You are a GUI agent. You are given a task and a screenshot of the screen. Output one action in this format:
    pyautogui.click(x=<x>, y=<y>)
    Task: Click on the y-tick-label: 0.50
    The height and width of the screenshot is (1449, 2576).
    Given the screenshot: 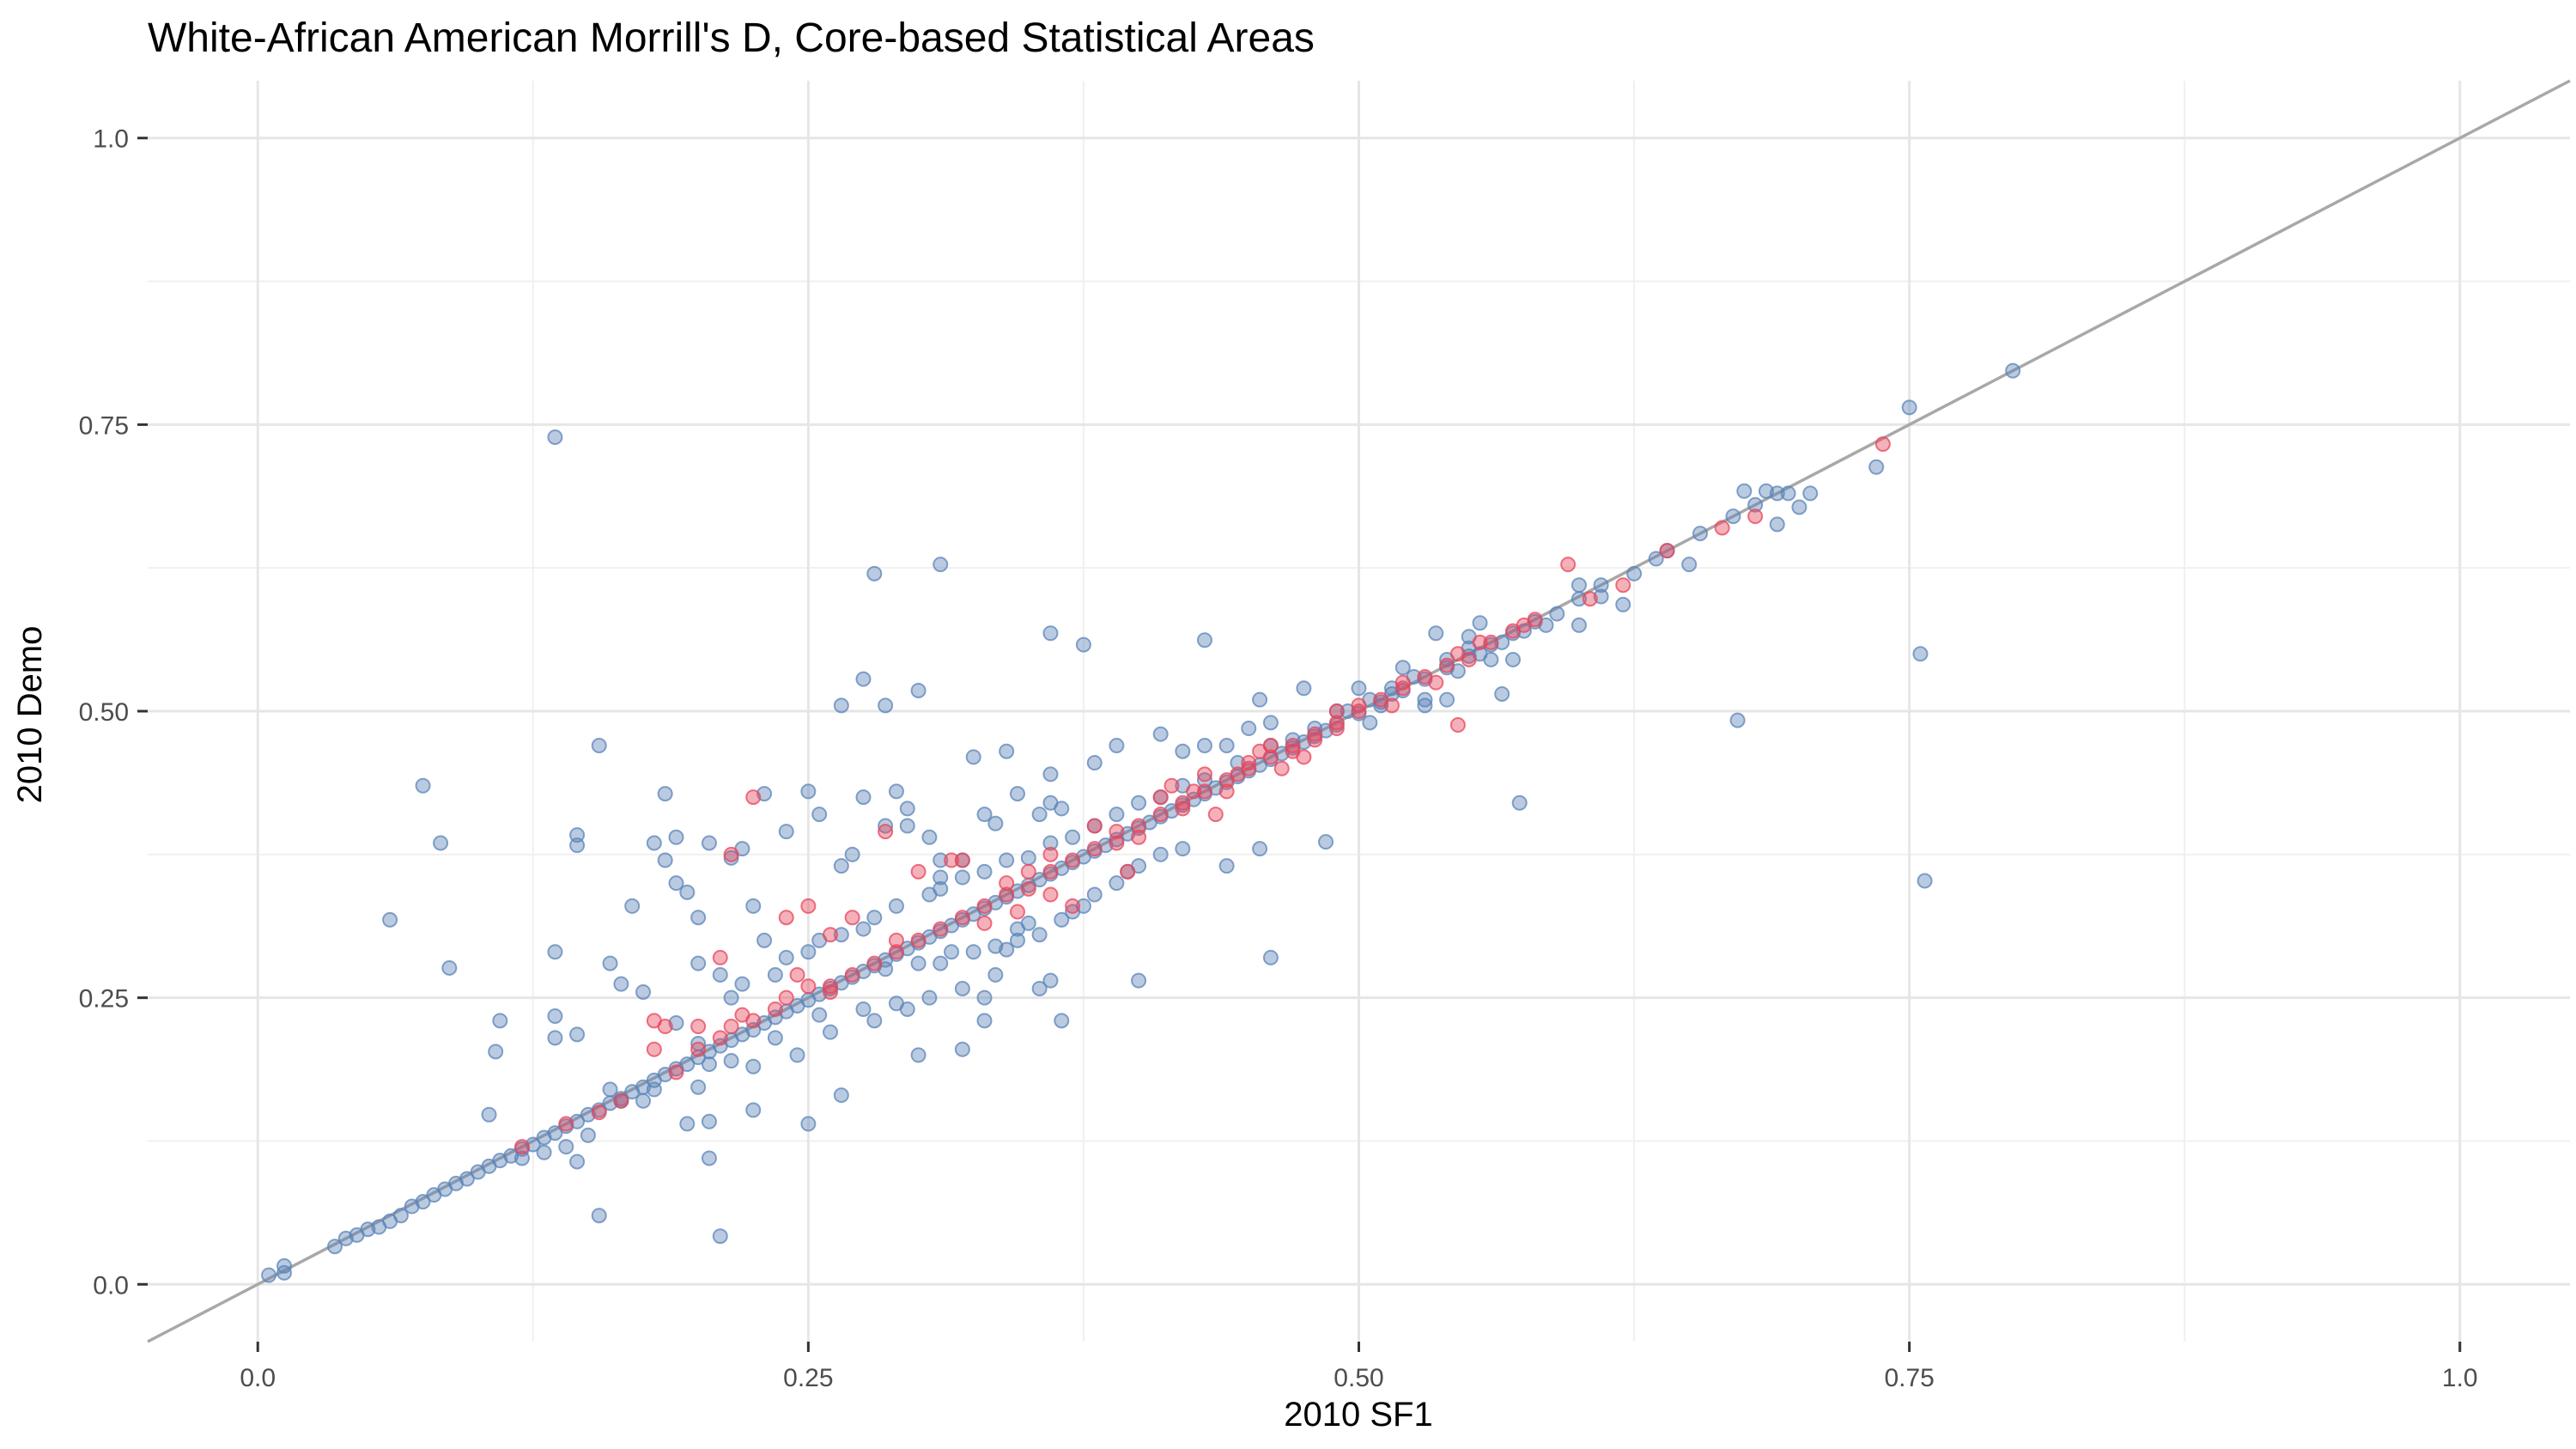 What is the action you would take?
    pyautogui.click(x=104, y=712)
    